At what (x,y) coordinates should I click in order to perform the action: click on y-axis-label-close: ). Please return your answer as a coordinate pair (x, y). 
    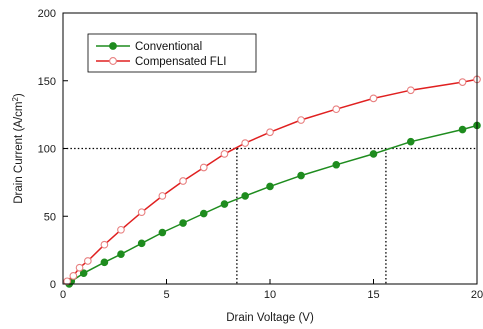
    Looking at the image, I should click on (19, 95).